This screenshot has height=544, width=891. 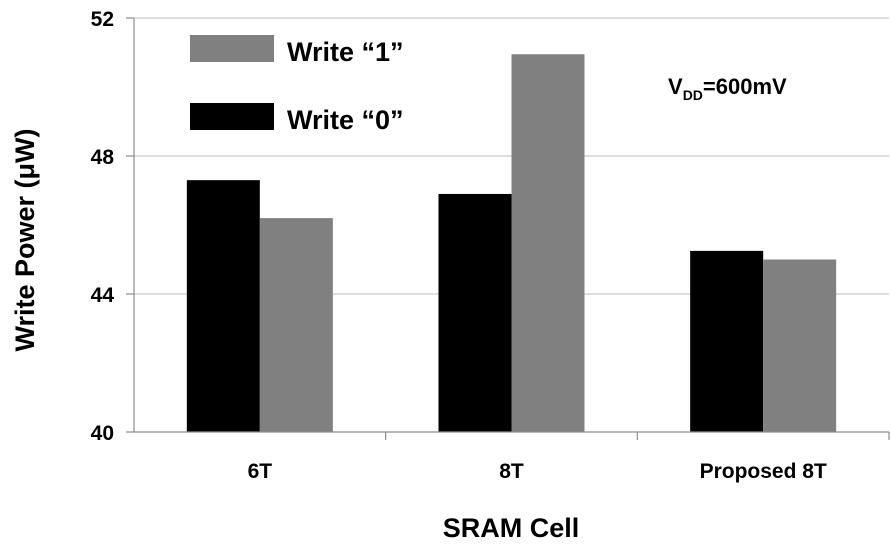 I want to click on x-tick-labels: 6T 8T Proposed 8T, so click(x=537, y=471).